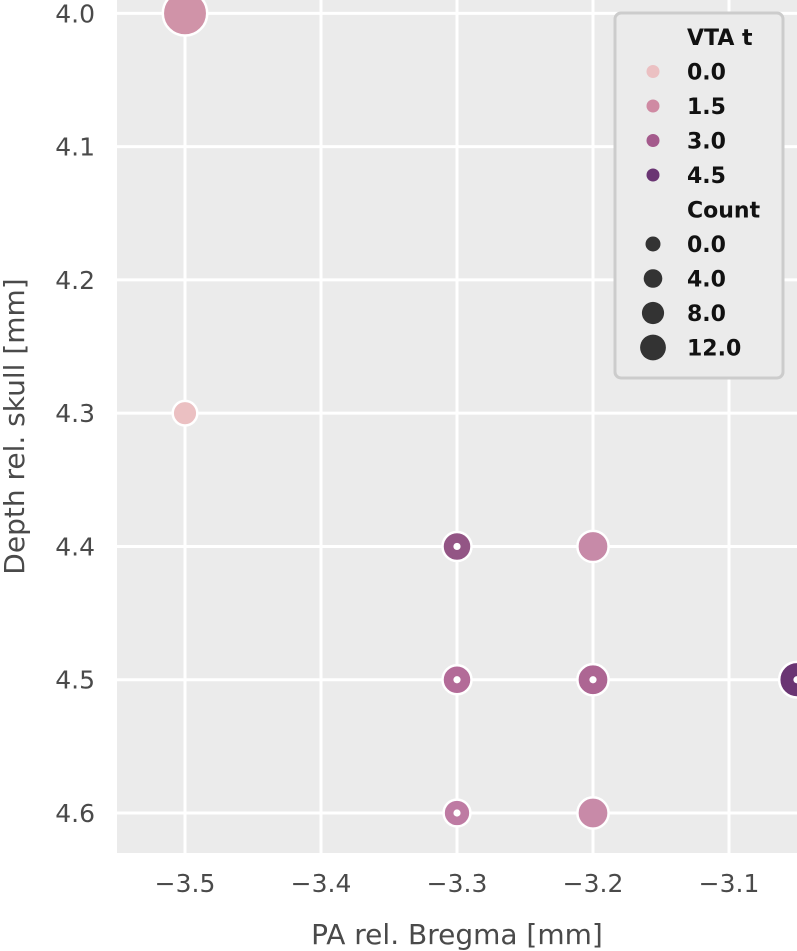 Image resolution: width=797 pixels, height=951 pixels. What do you see at coordinates (699, 195) in the screenshot?
I see `legend: VTA t 0.0 1.5 3.0 4.5 Count 0.0 4.0 8.0 12.0` at bounding box center [699, 195].